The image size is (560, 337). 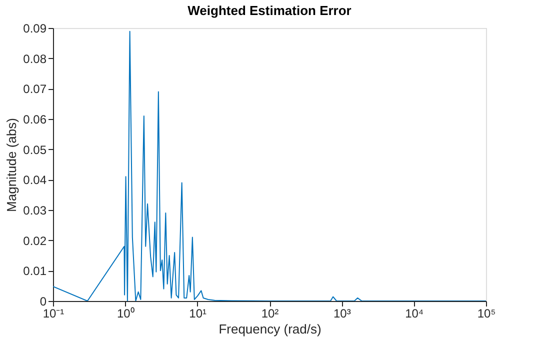 What do you see at coordinates (270, 10) in the screenshot?
I see `chart-title: Weighted Estimation Error` at bounding box center [270, 10].